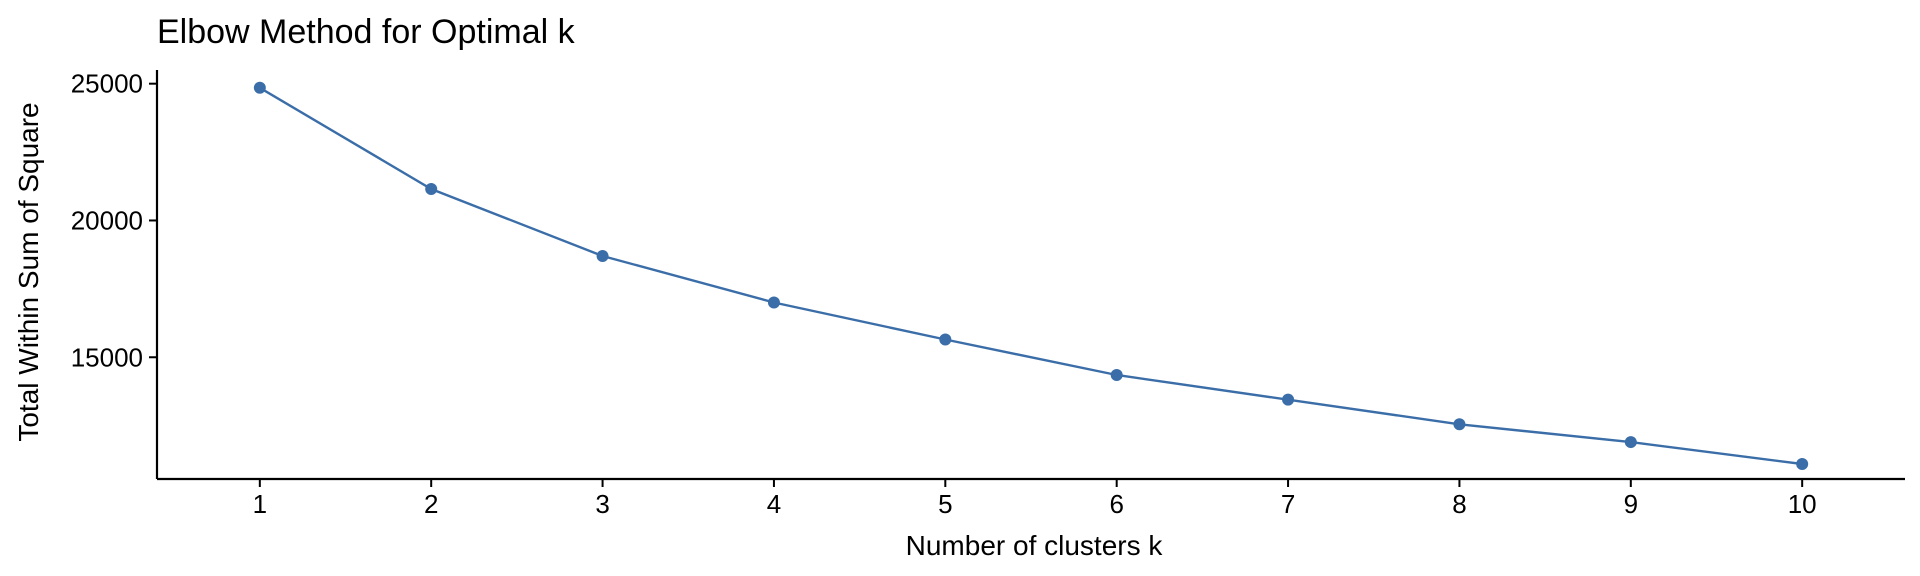 This screenshot has width=1920, height=576. What do you see at coordinates (28, 271) in the screenshot?
I see `y-axis-label: Total Within Sum of Square` at bounding box center [28, 271].